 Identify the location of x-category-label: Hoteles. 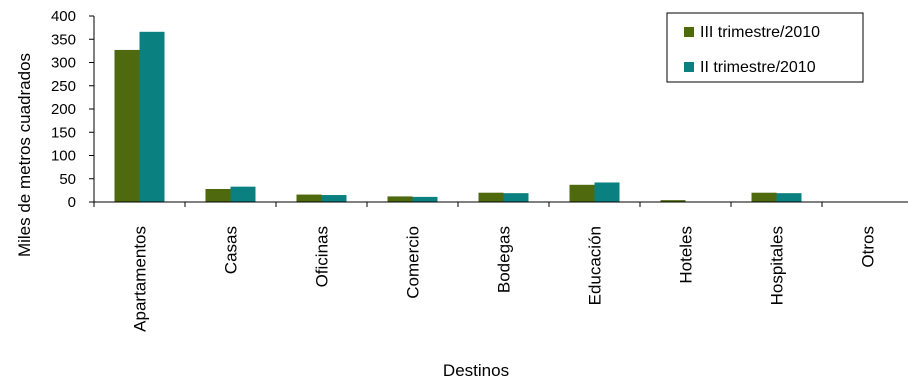
(686, 255).